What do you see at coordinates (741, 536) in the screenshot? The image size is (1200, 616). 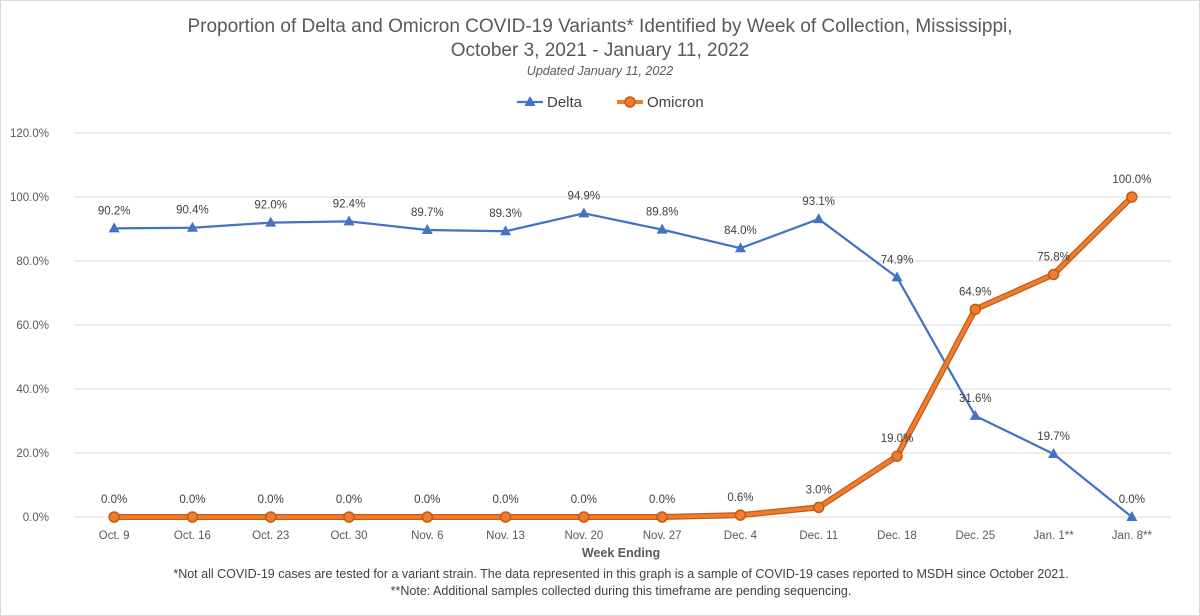 I see `x-tick-label: Dec. 4` at bounding box center [741, 536].